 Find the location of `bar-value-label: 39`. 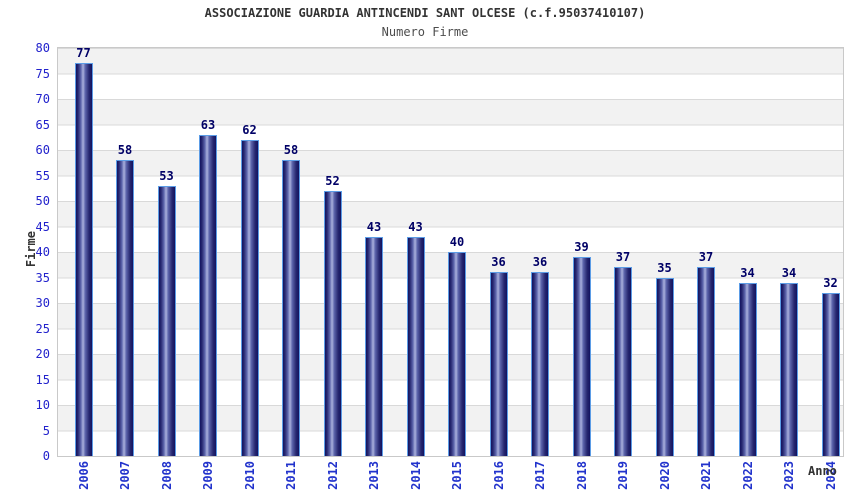

bar-value-label: 39 is located at coordinates (581, 247).